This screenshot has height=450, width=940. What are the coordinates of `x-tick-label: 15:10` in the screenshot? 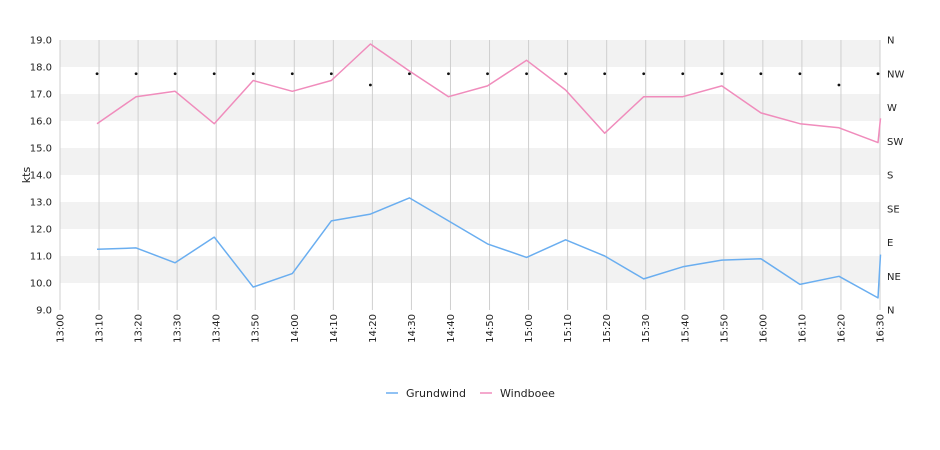 It's located at (568, 328).